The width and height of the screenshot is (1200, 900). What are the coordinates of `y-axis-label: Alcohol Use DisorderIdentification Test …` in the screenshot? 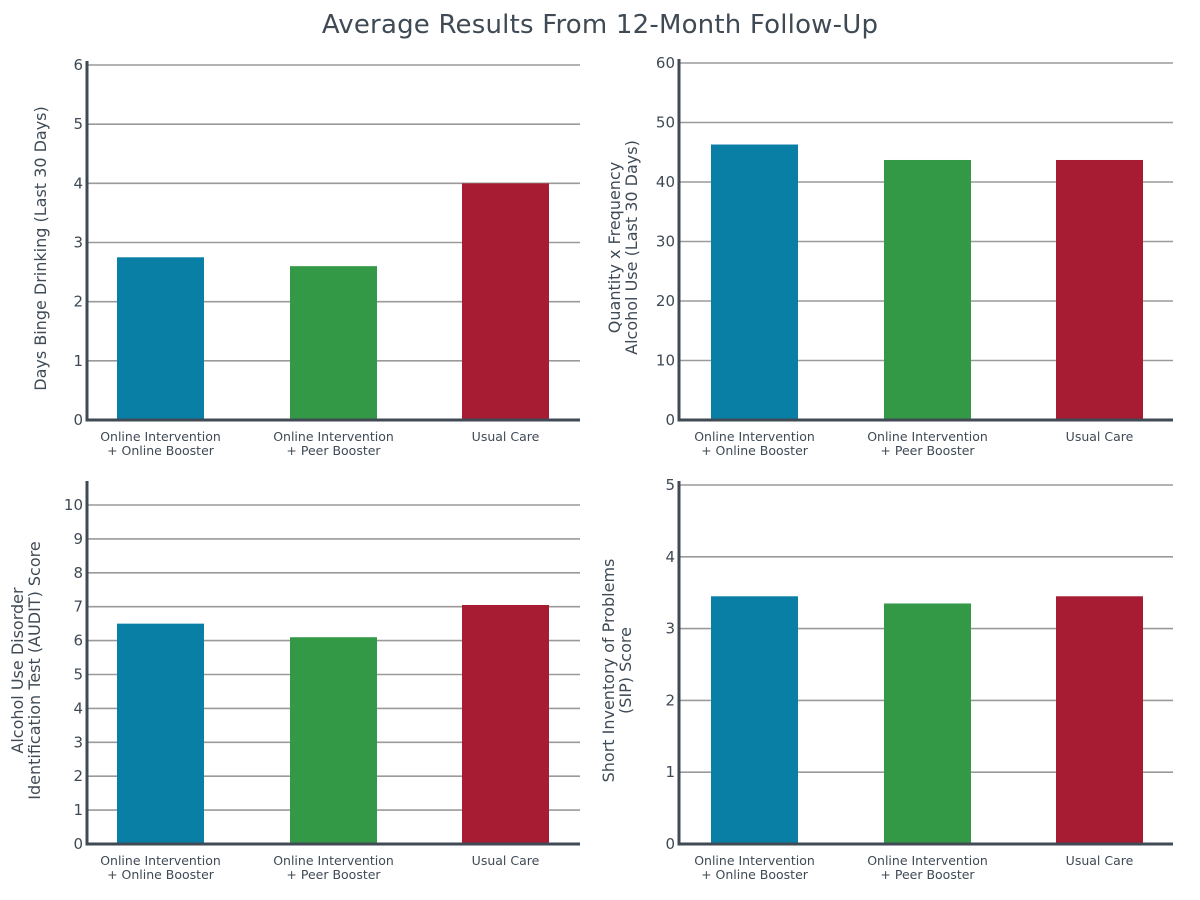 It's located at (26, 670).